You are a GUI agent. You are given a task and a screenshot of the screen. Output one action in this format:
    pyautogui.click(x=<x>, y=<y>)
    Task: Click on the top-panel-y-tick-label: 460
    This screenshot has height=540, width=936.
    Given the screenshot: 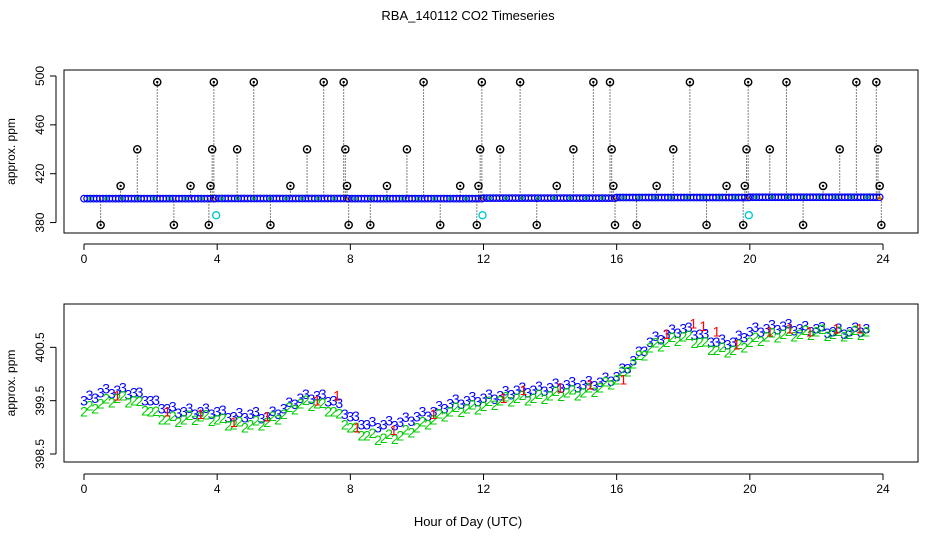 What is the action you would take?
    pyautogui.click(x=40, y=125)
    